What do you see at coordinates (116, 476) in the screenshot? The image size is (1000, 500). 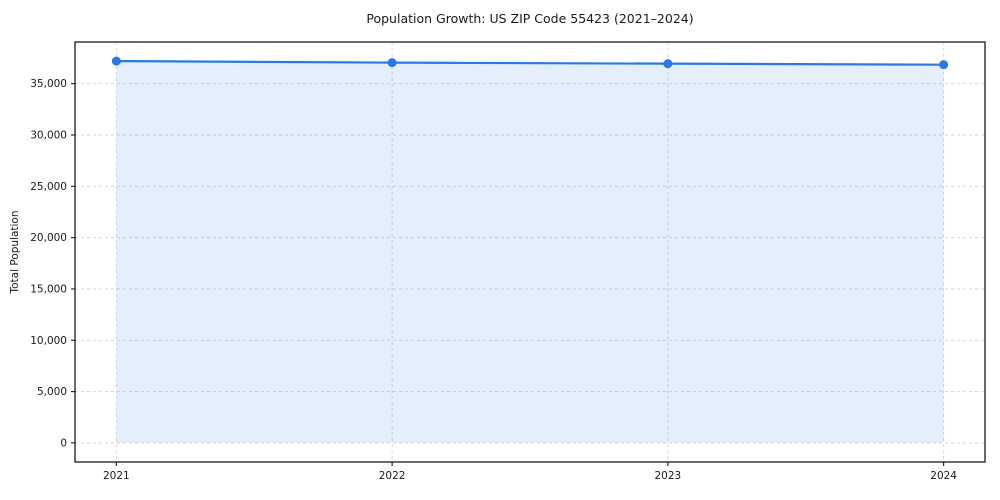 I see `x-tick-label: 2021` at bounding box center [116, 476].